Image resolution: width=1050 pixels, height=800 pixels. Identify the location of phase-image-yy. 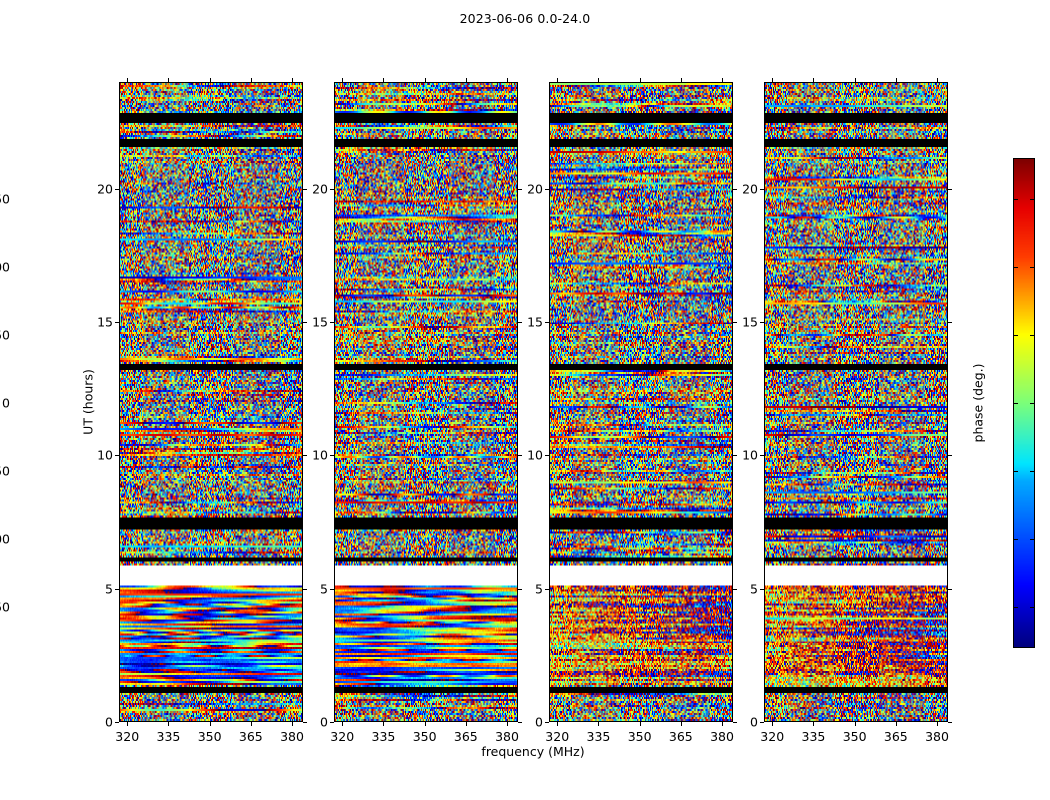
(426, 402).